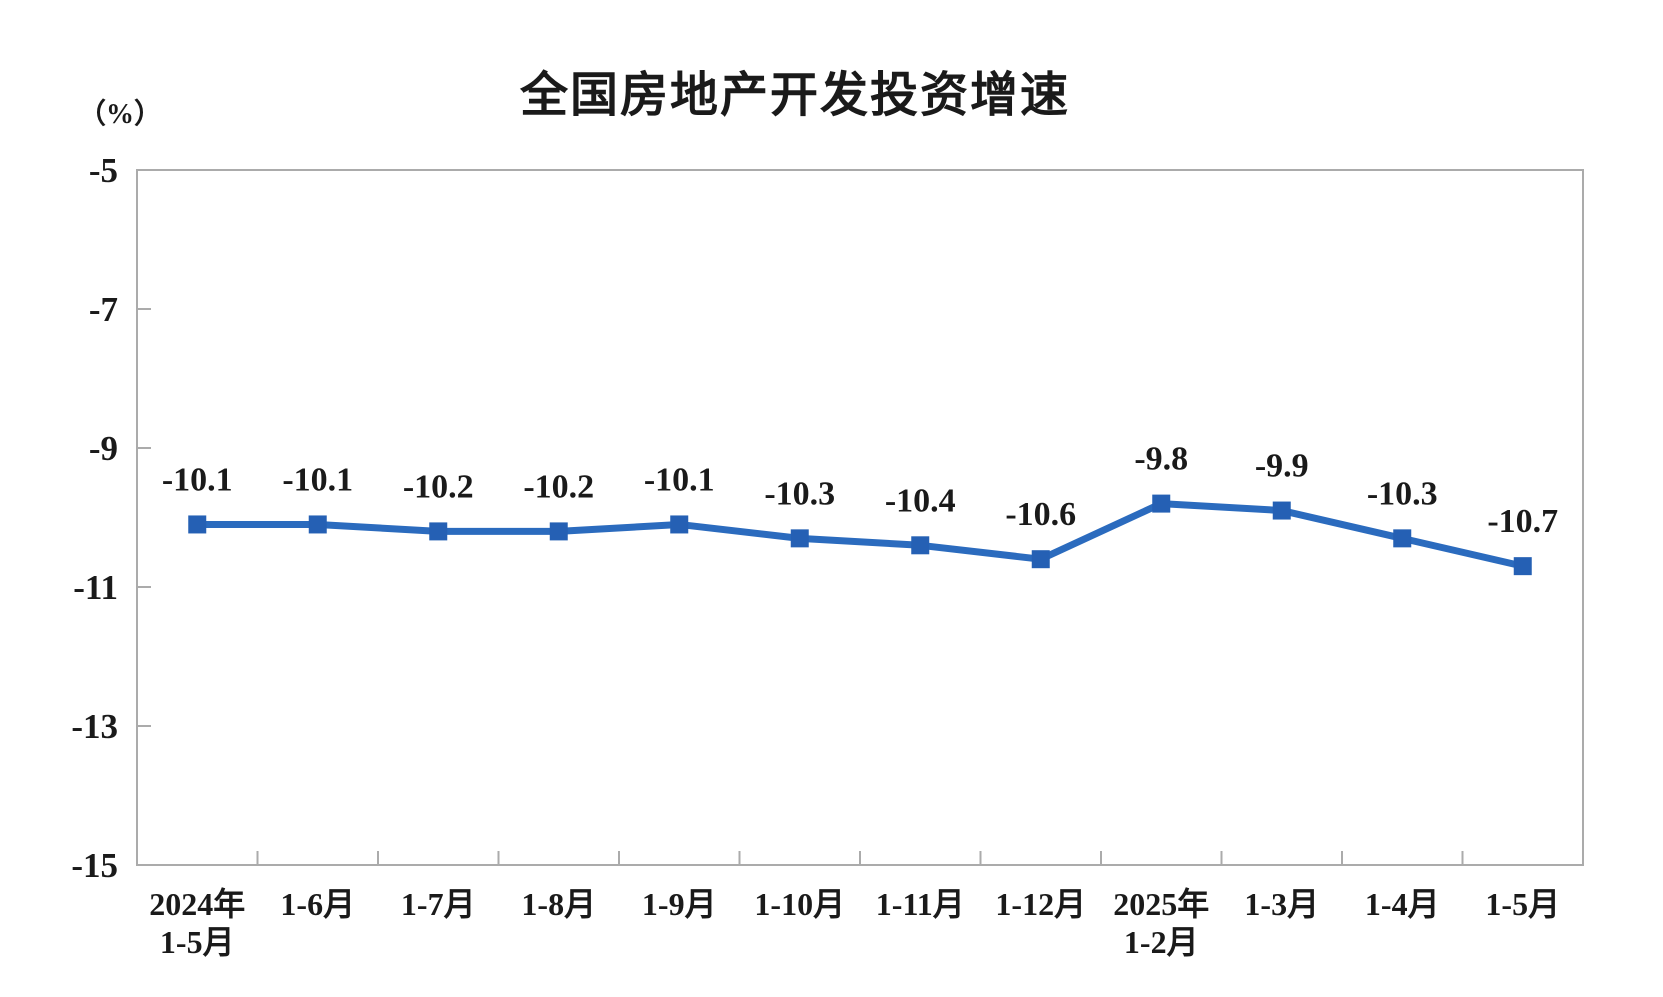  I want to click on x-tick-label: 1-10月, so click(799, 904).